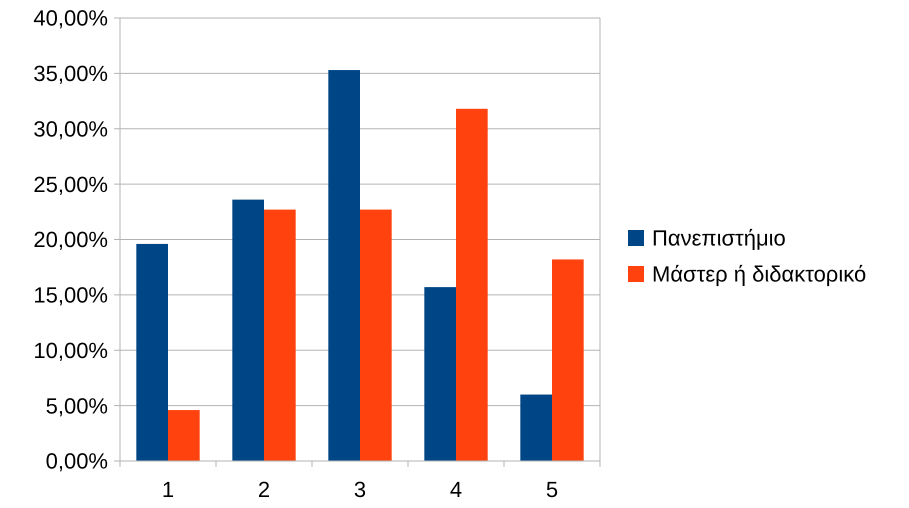  Describe the element at coordinates (70, 129) in the screenshot. I see `y-tick-label: 30,00%` at that location.